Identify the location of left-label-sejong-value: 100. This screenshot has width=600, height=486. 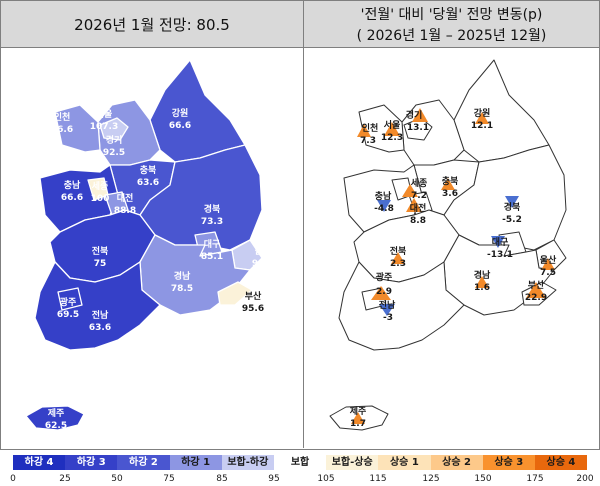
(100, 199).